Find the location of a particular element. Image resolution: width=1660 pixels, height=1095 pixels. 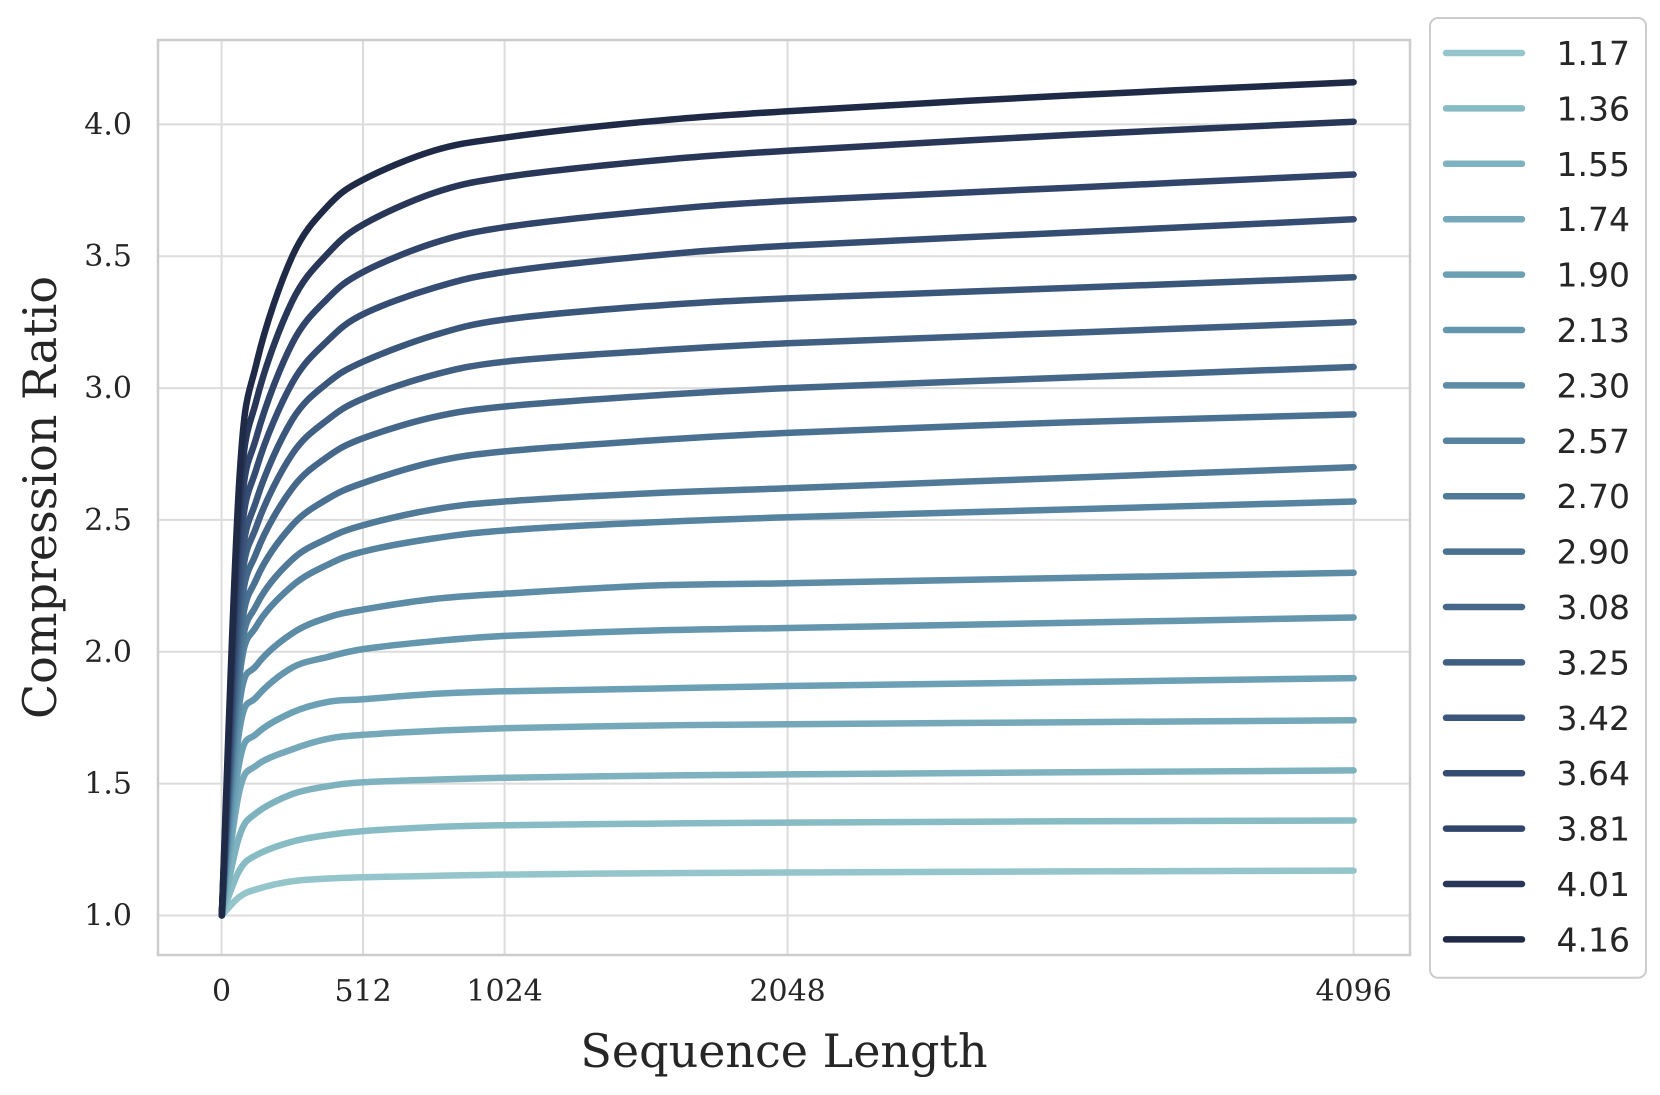

legend-label: 3.64 is located at coordinates (1593, 773).